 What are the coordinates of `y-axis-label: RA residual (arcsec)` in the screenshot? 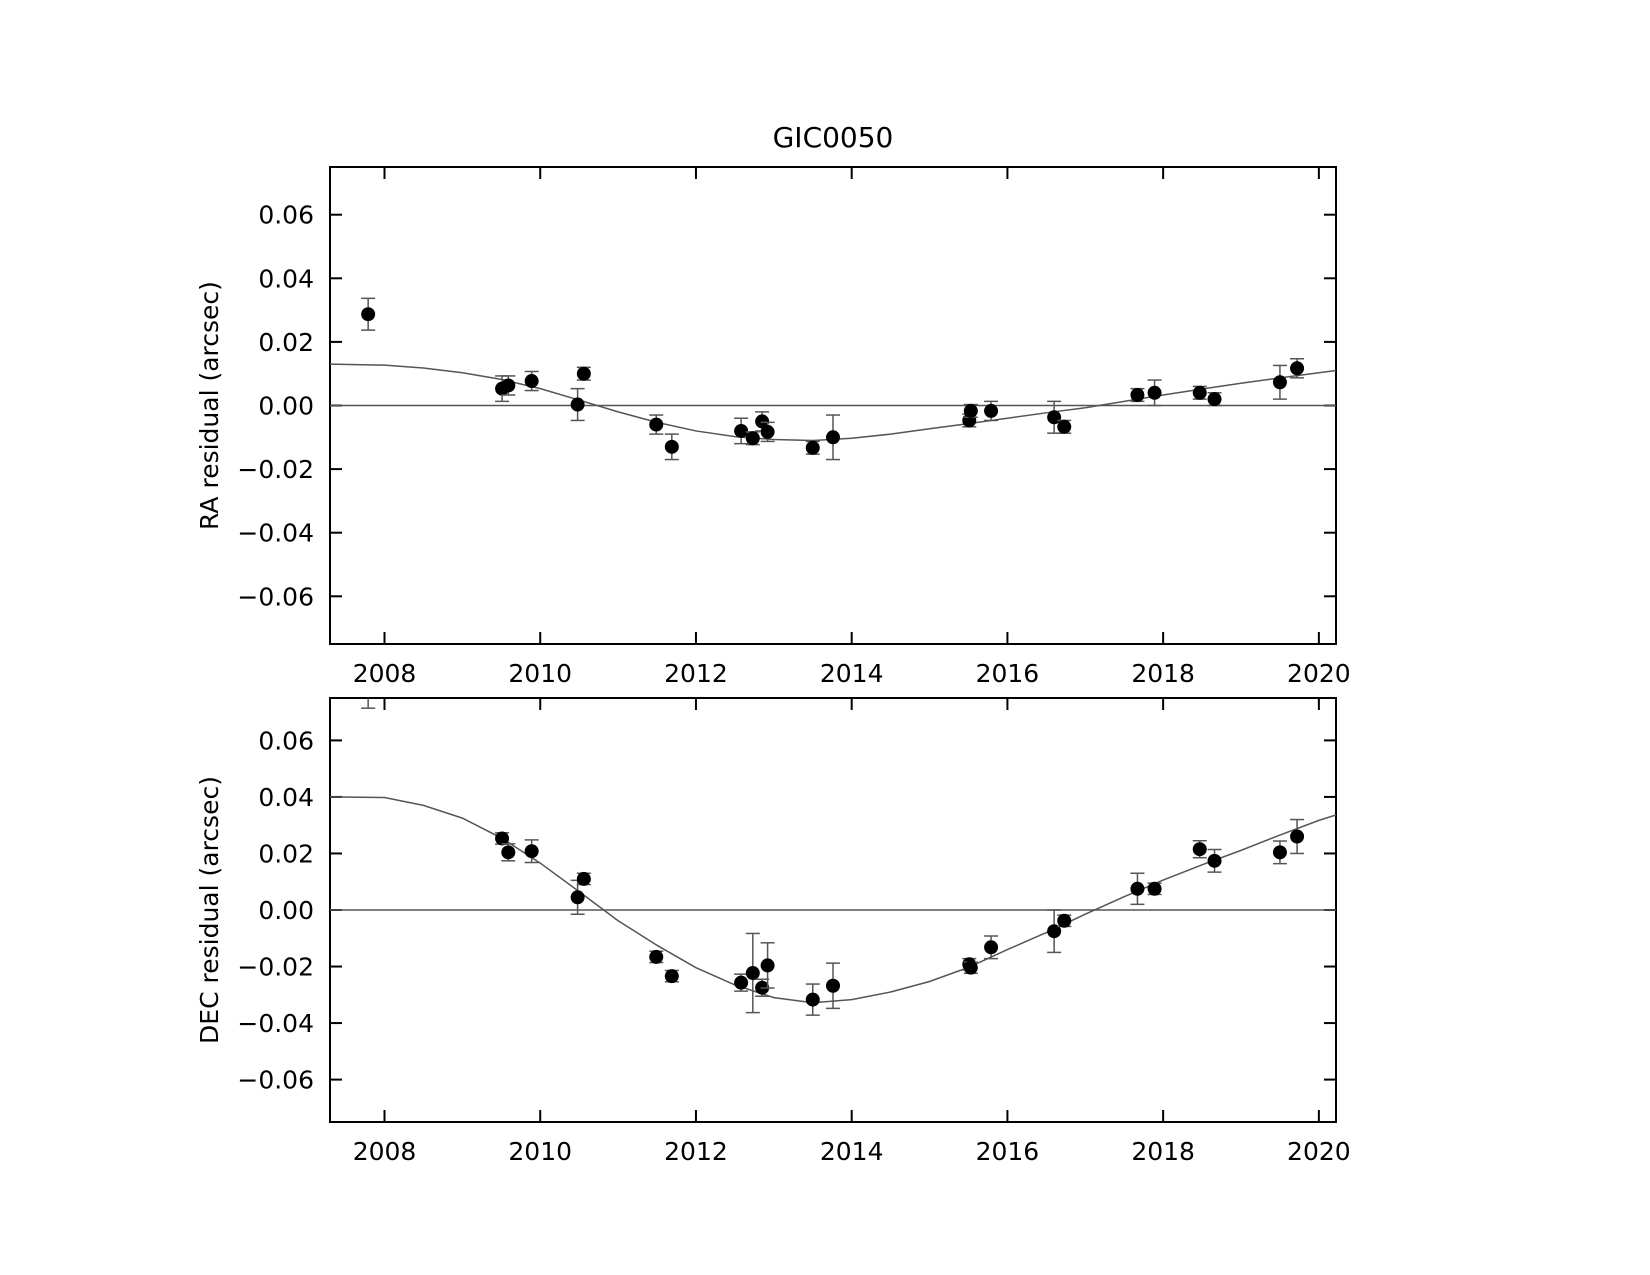 It's located at (209, 405).